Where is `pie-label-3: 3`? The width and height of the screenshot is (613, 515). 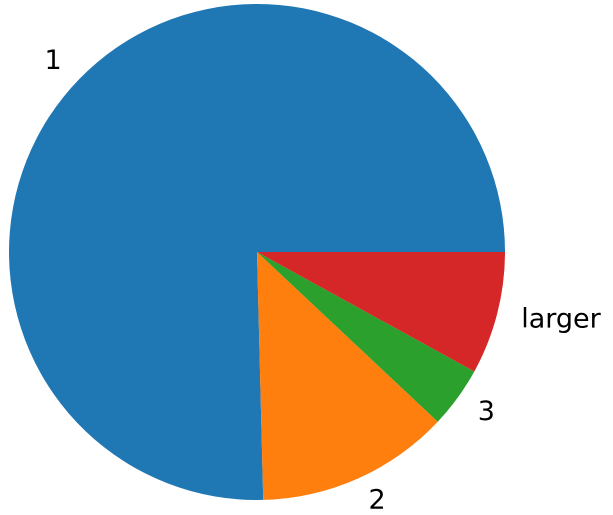 pie-label-3: 3 is located at coordinates (486, 411).